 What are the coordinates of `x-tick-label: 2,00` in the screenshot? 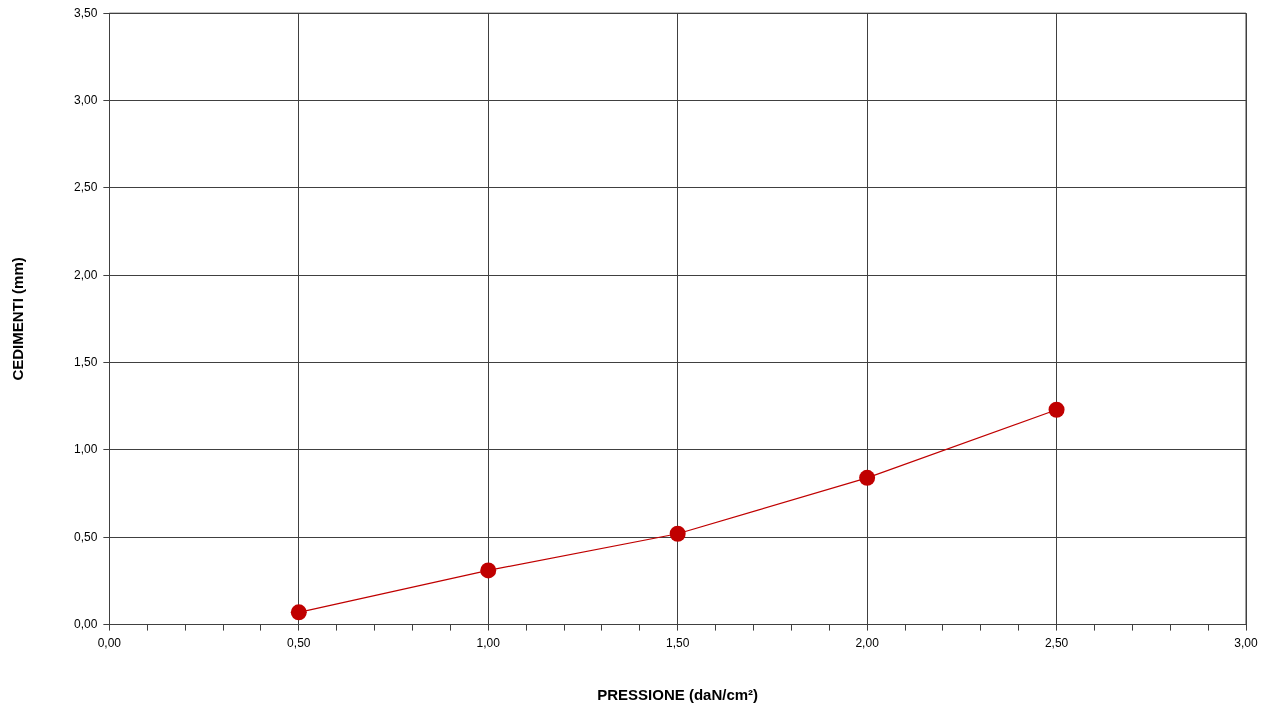 It's located at (867, 643).